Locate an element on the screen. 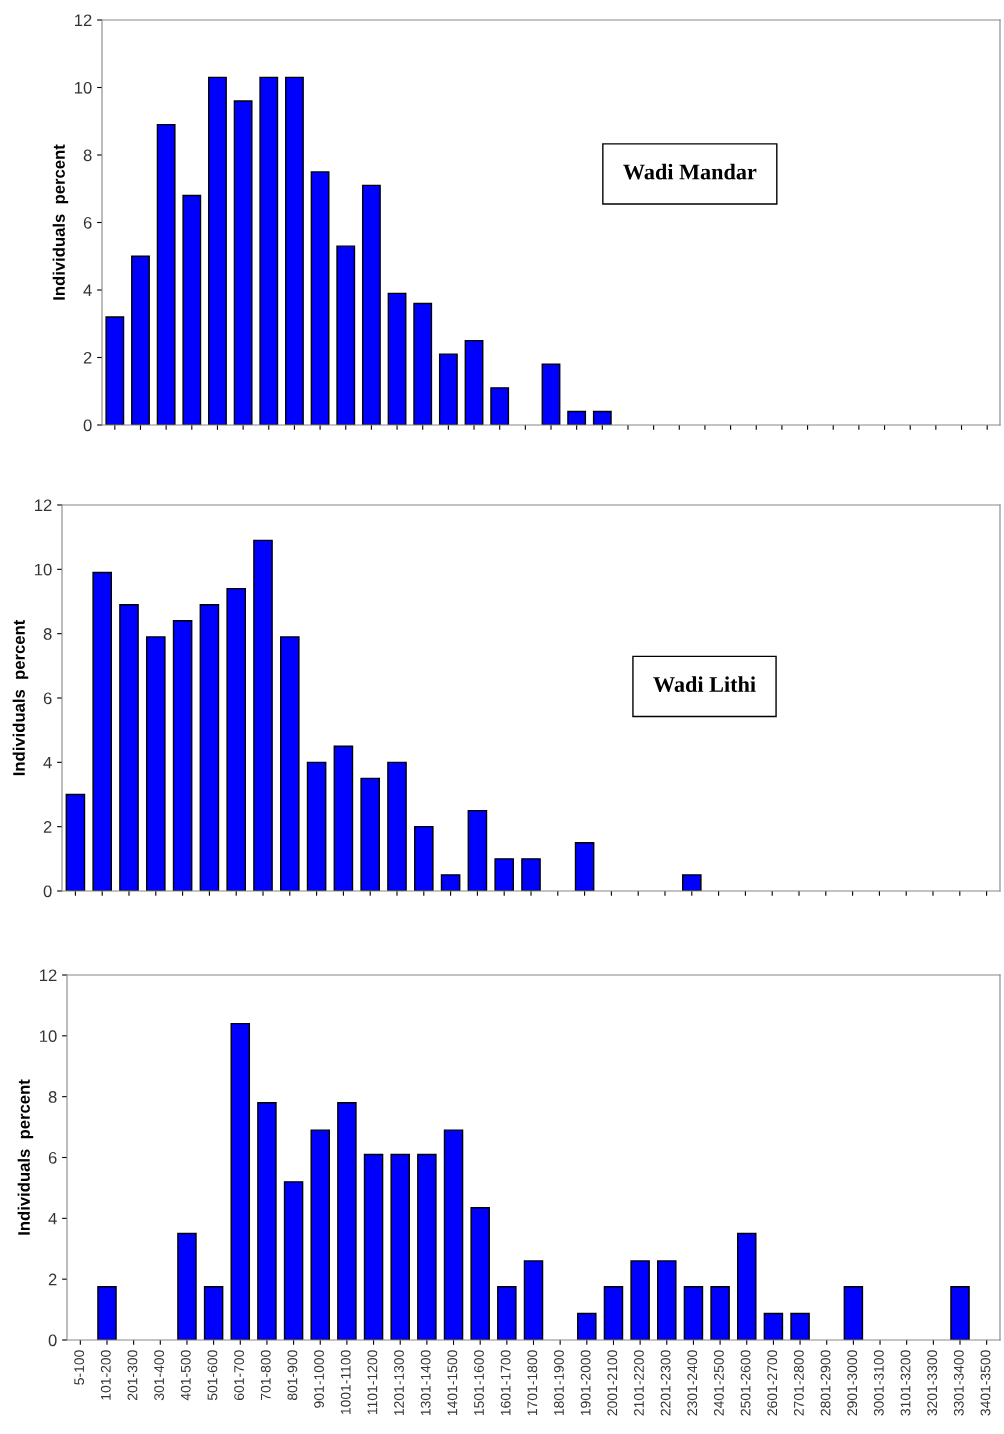 This screenshot has width=1004, height=1434. x-tick-label: 2701-2800 is located at coordinates (798, 1383).